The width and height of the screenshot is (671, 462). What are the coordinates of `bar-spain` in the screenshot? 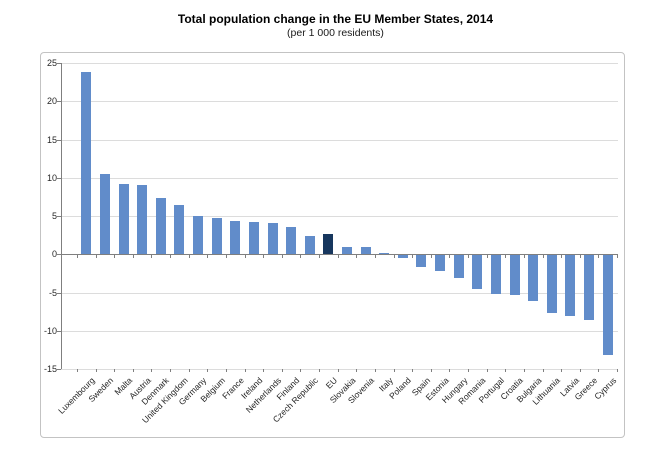 It's located at (421, 261).